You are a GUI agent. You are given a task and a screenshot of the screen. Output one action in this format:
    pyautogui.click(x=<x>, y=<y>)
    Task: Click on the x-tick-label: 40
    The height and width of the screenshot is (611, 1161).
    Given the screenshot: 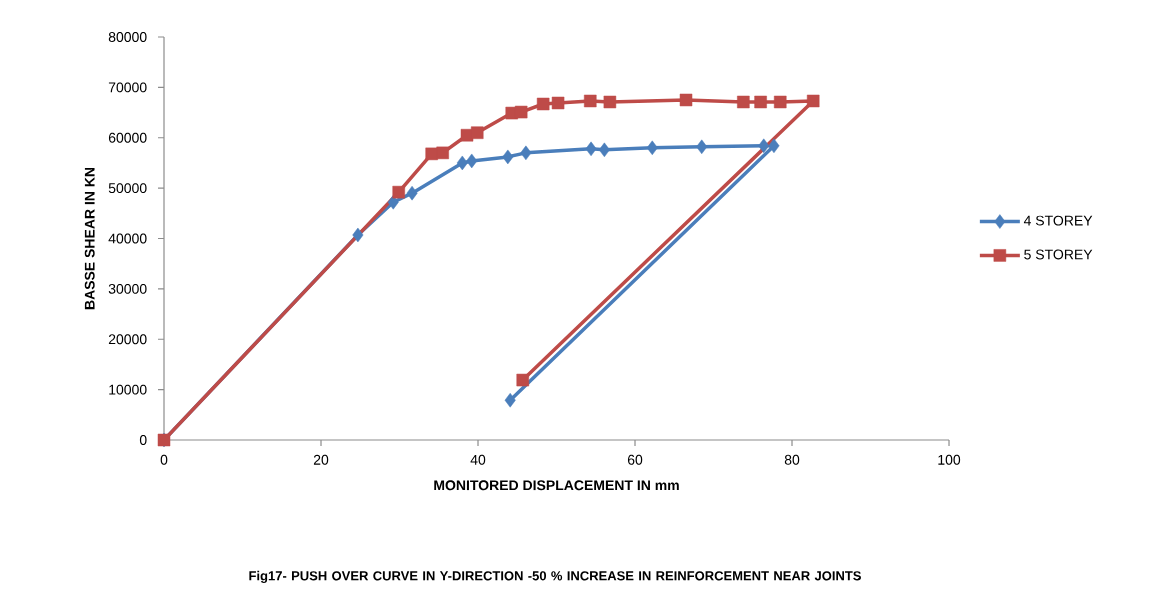 What is the action you would take?
    pyautogui.click(x=478, y=459)
    